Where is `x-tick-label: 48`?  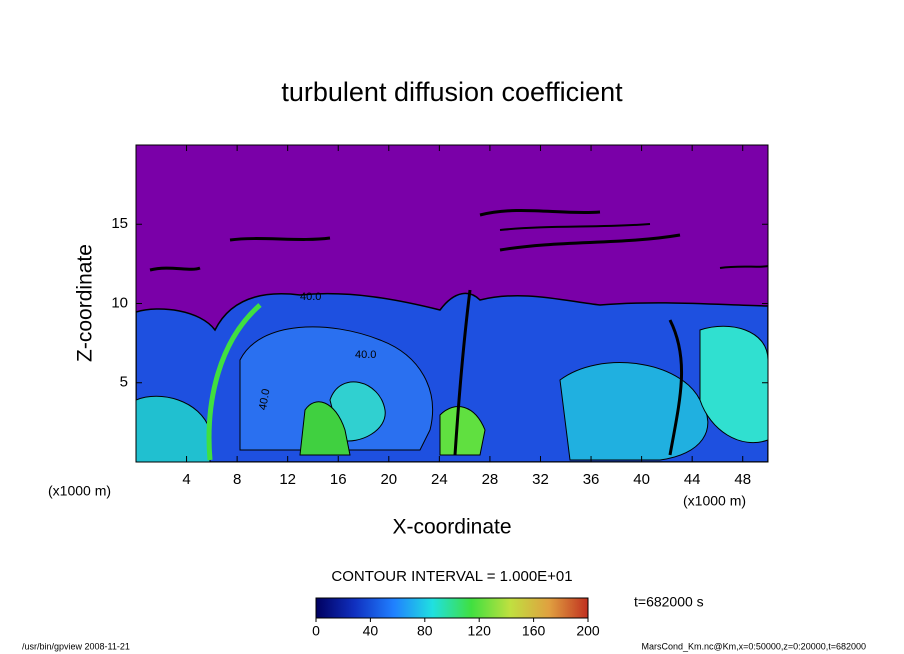
x-tick-label: 48 is located at coordinates (742, 479).